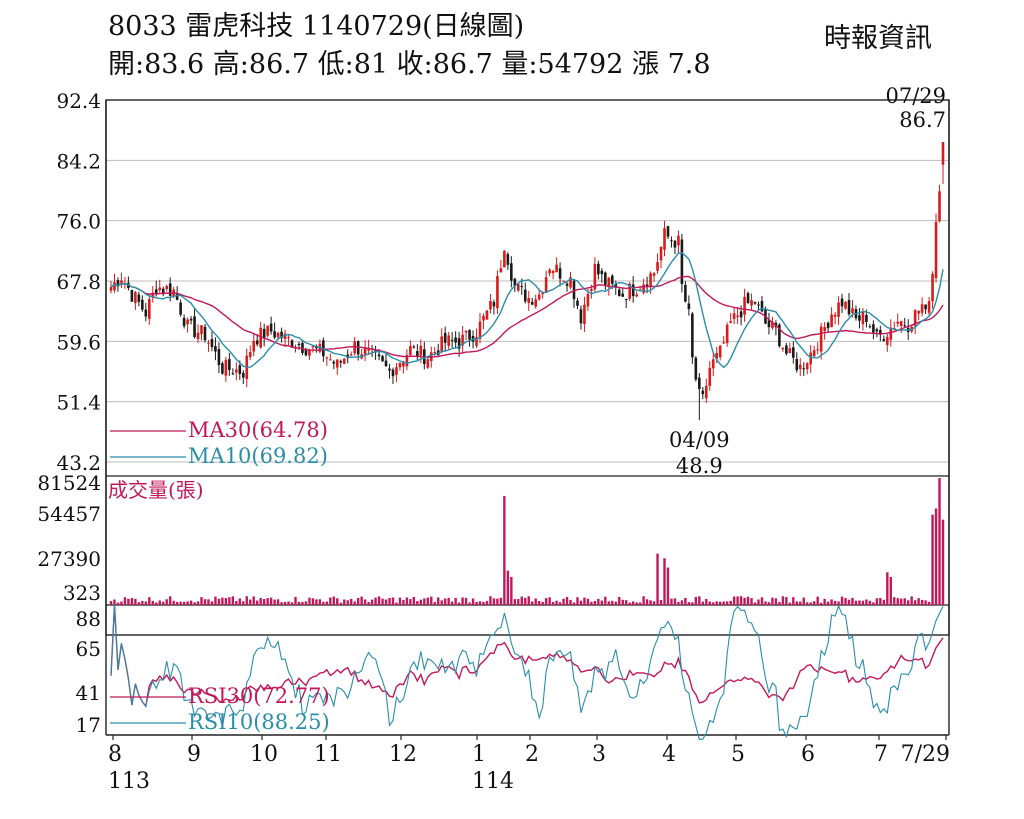 The image size is (1024, 819). Describe the element at coordinates (78, 403) in the screenshot. I see `price-tick-label: 51.4` at that location.